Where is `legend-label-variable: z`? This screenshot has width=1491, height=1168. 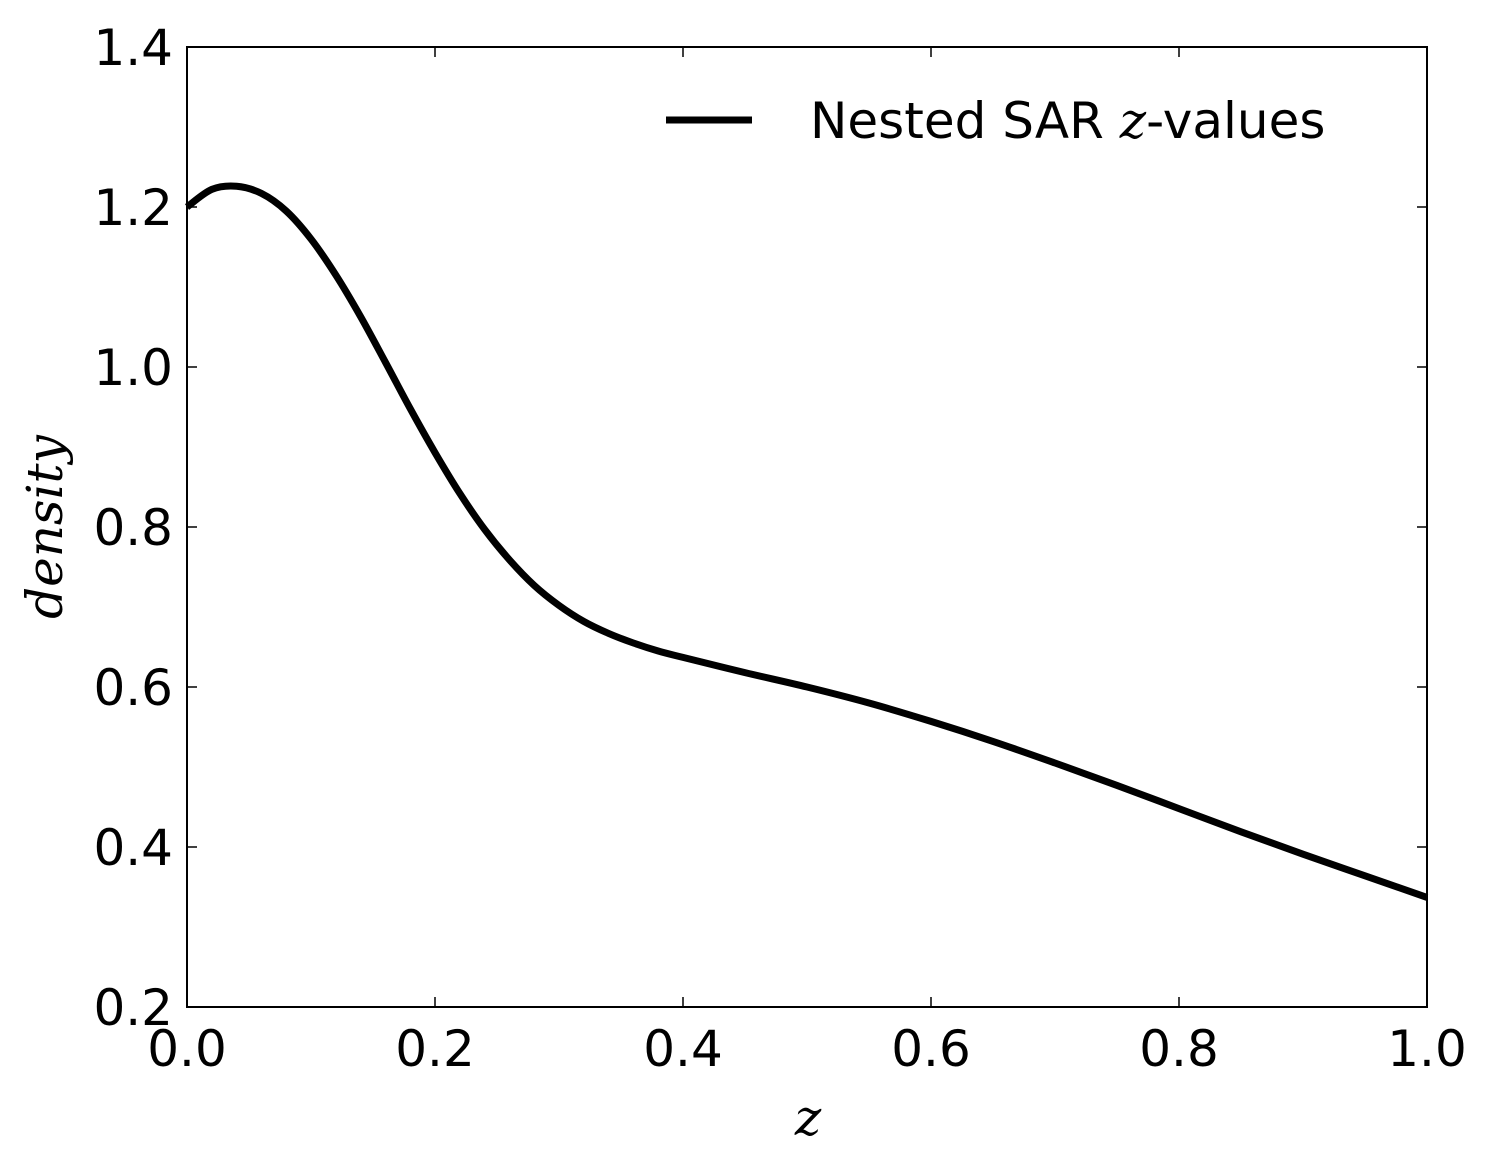
legend-label-variable: z is located at coordinates (1133, 121).